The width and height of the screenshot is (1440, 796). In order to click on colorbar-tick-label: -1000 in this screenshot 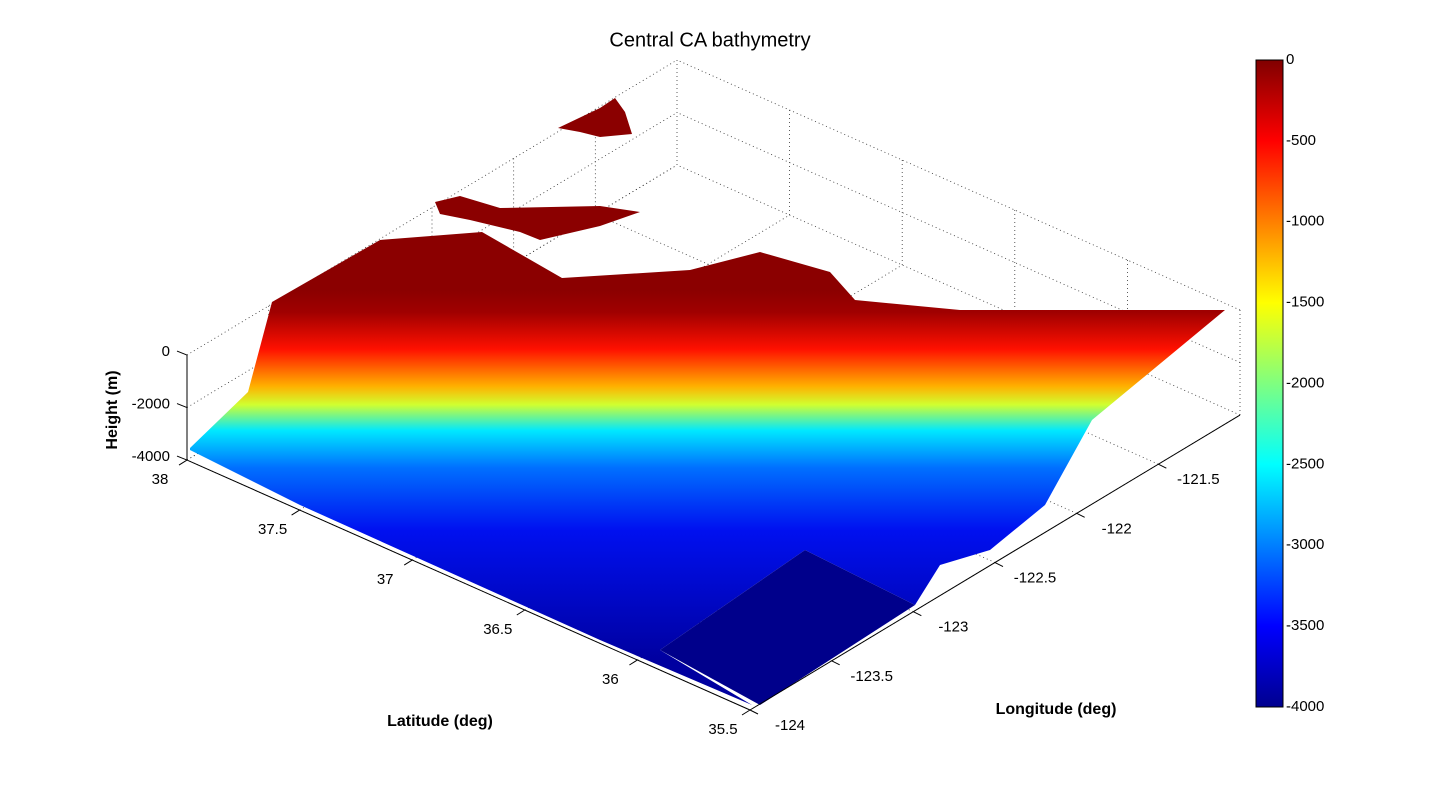, I will do `click(1305, 221)`.